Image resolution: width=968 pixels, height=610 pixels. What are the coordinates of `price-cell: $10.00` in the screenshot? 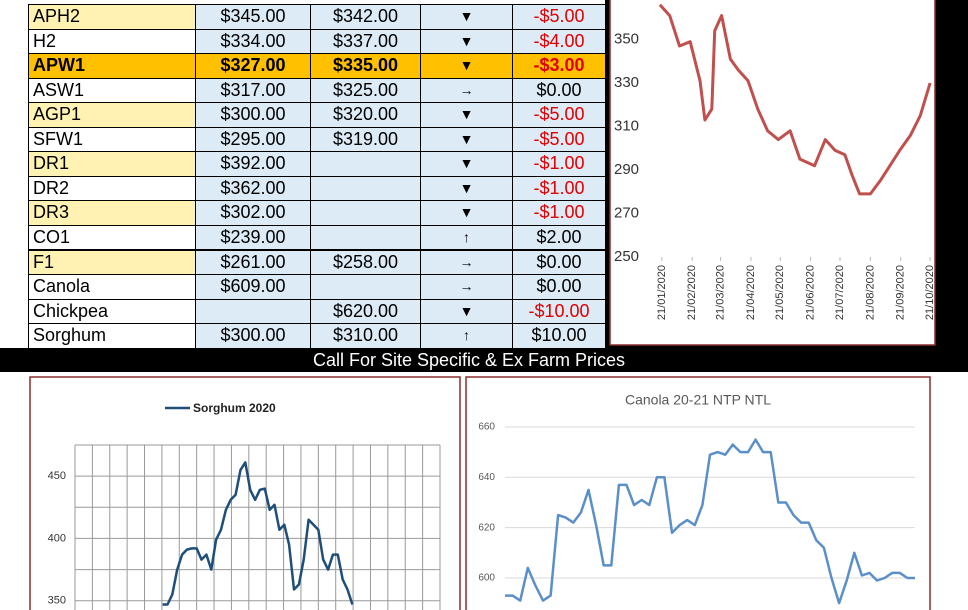 It's located at (559, 336).